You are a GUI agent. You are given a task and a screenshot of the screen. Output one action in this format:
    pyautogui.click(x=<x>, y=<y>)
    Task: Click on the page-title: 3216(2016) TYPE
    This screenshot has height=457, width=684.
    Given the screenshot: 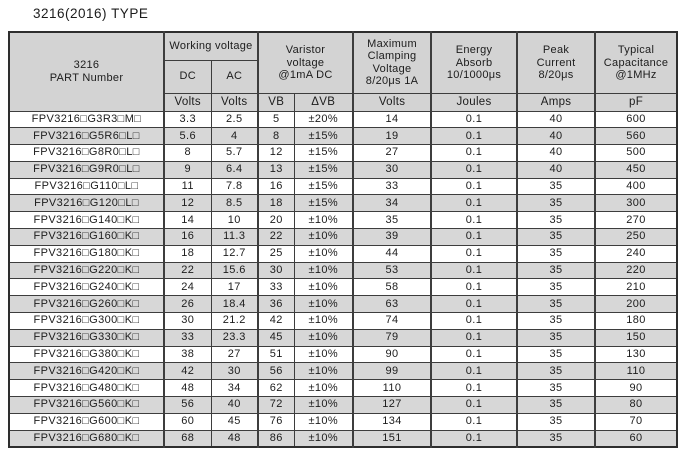 What is the action you would take?
    pyautogui.click(x=91, y=13)
    